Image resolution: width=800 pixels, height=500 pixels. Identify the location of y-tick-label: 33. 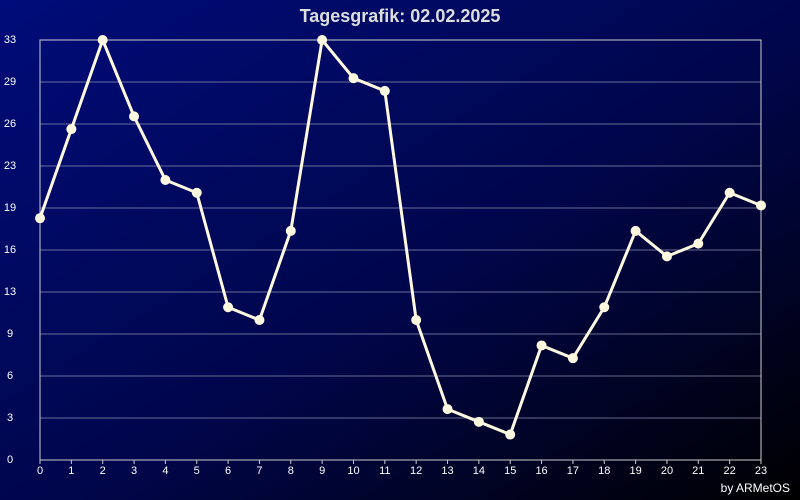
(10, 40).